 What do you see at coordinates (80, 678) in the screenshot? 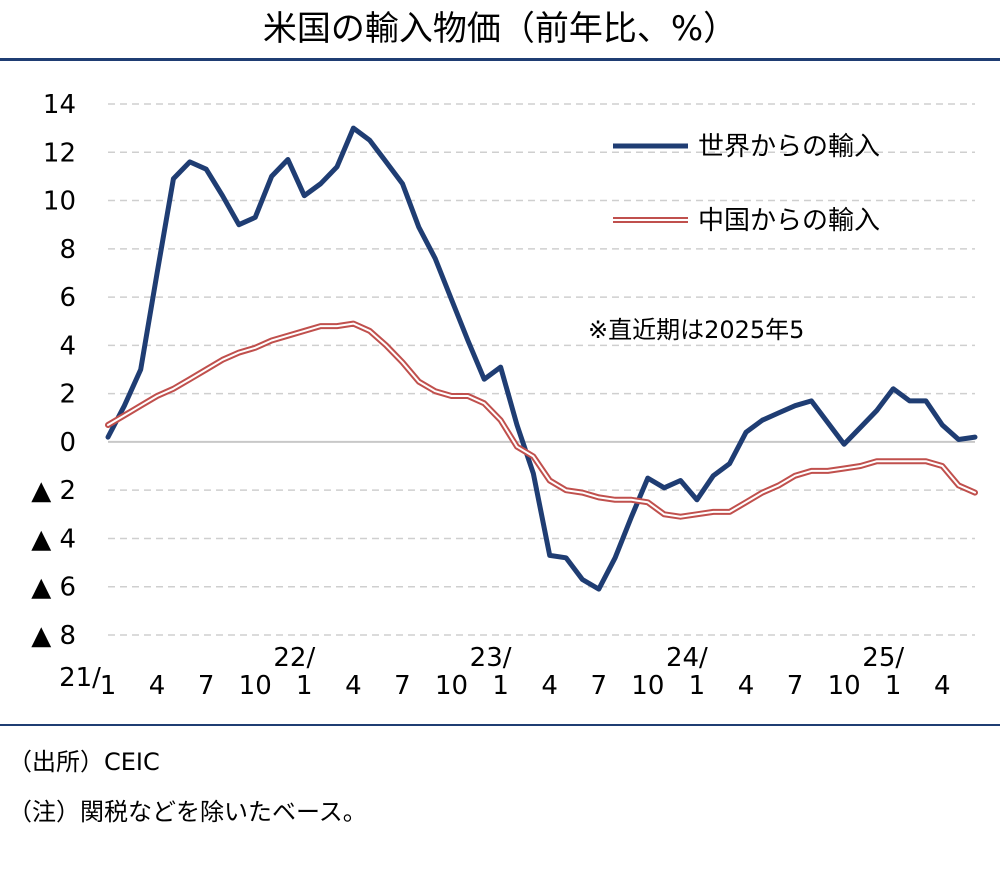
I see `x-year-label: 21/` at bounding box center [80, 678].